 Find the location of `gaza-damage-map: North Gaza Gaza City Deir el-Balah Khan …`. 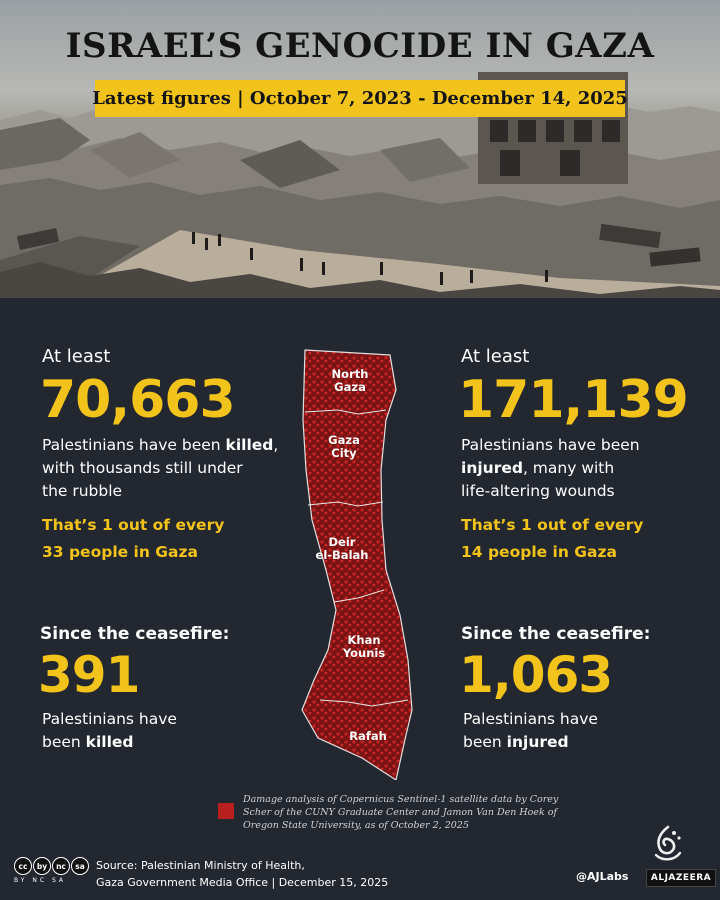

gaza-damage-map: North Gaza Gaza City Deir el-Balah Khan … is located at coordinates (358, 562).